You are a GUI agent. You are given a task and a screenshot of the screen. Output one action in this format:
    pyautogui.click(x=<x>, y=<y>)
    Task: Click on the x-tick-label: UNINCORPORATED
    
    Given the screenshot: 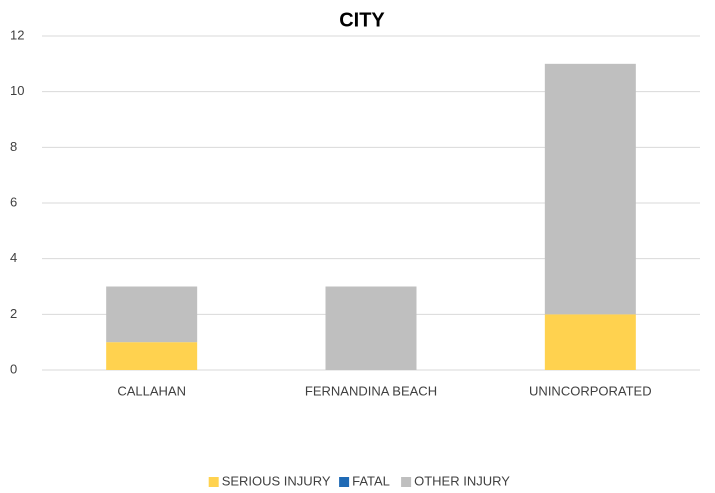 What is the action you would take?
    pyautogui.click(x=590, y=390)
    